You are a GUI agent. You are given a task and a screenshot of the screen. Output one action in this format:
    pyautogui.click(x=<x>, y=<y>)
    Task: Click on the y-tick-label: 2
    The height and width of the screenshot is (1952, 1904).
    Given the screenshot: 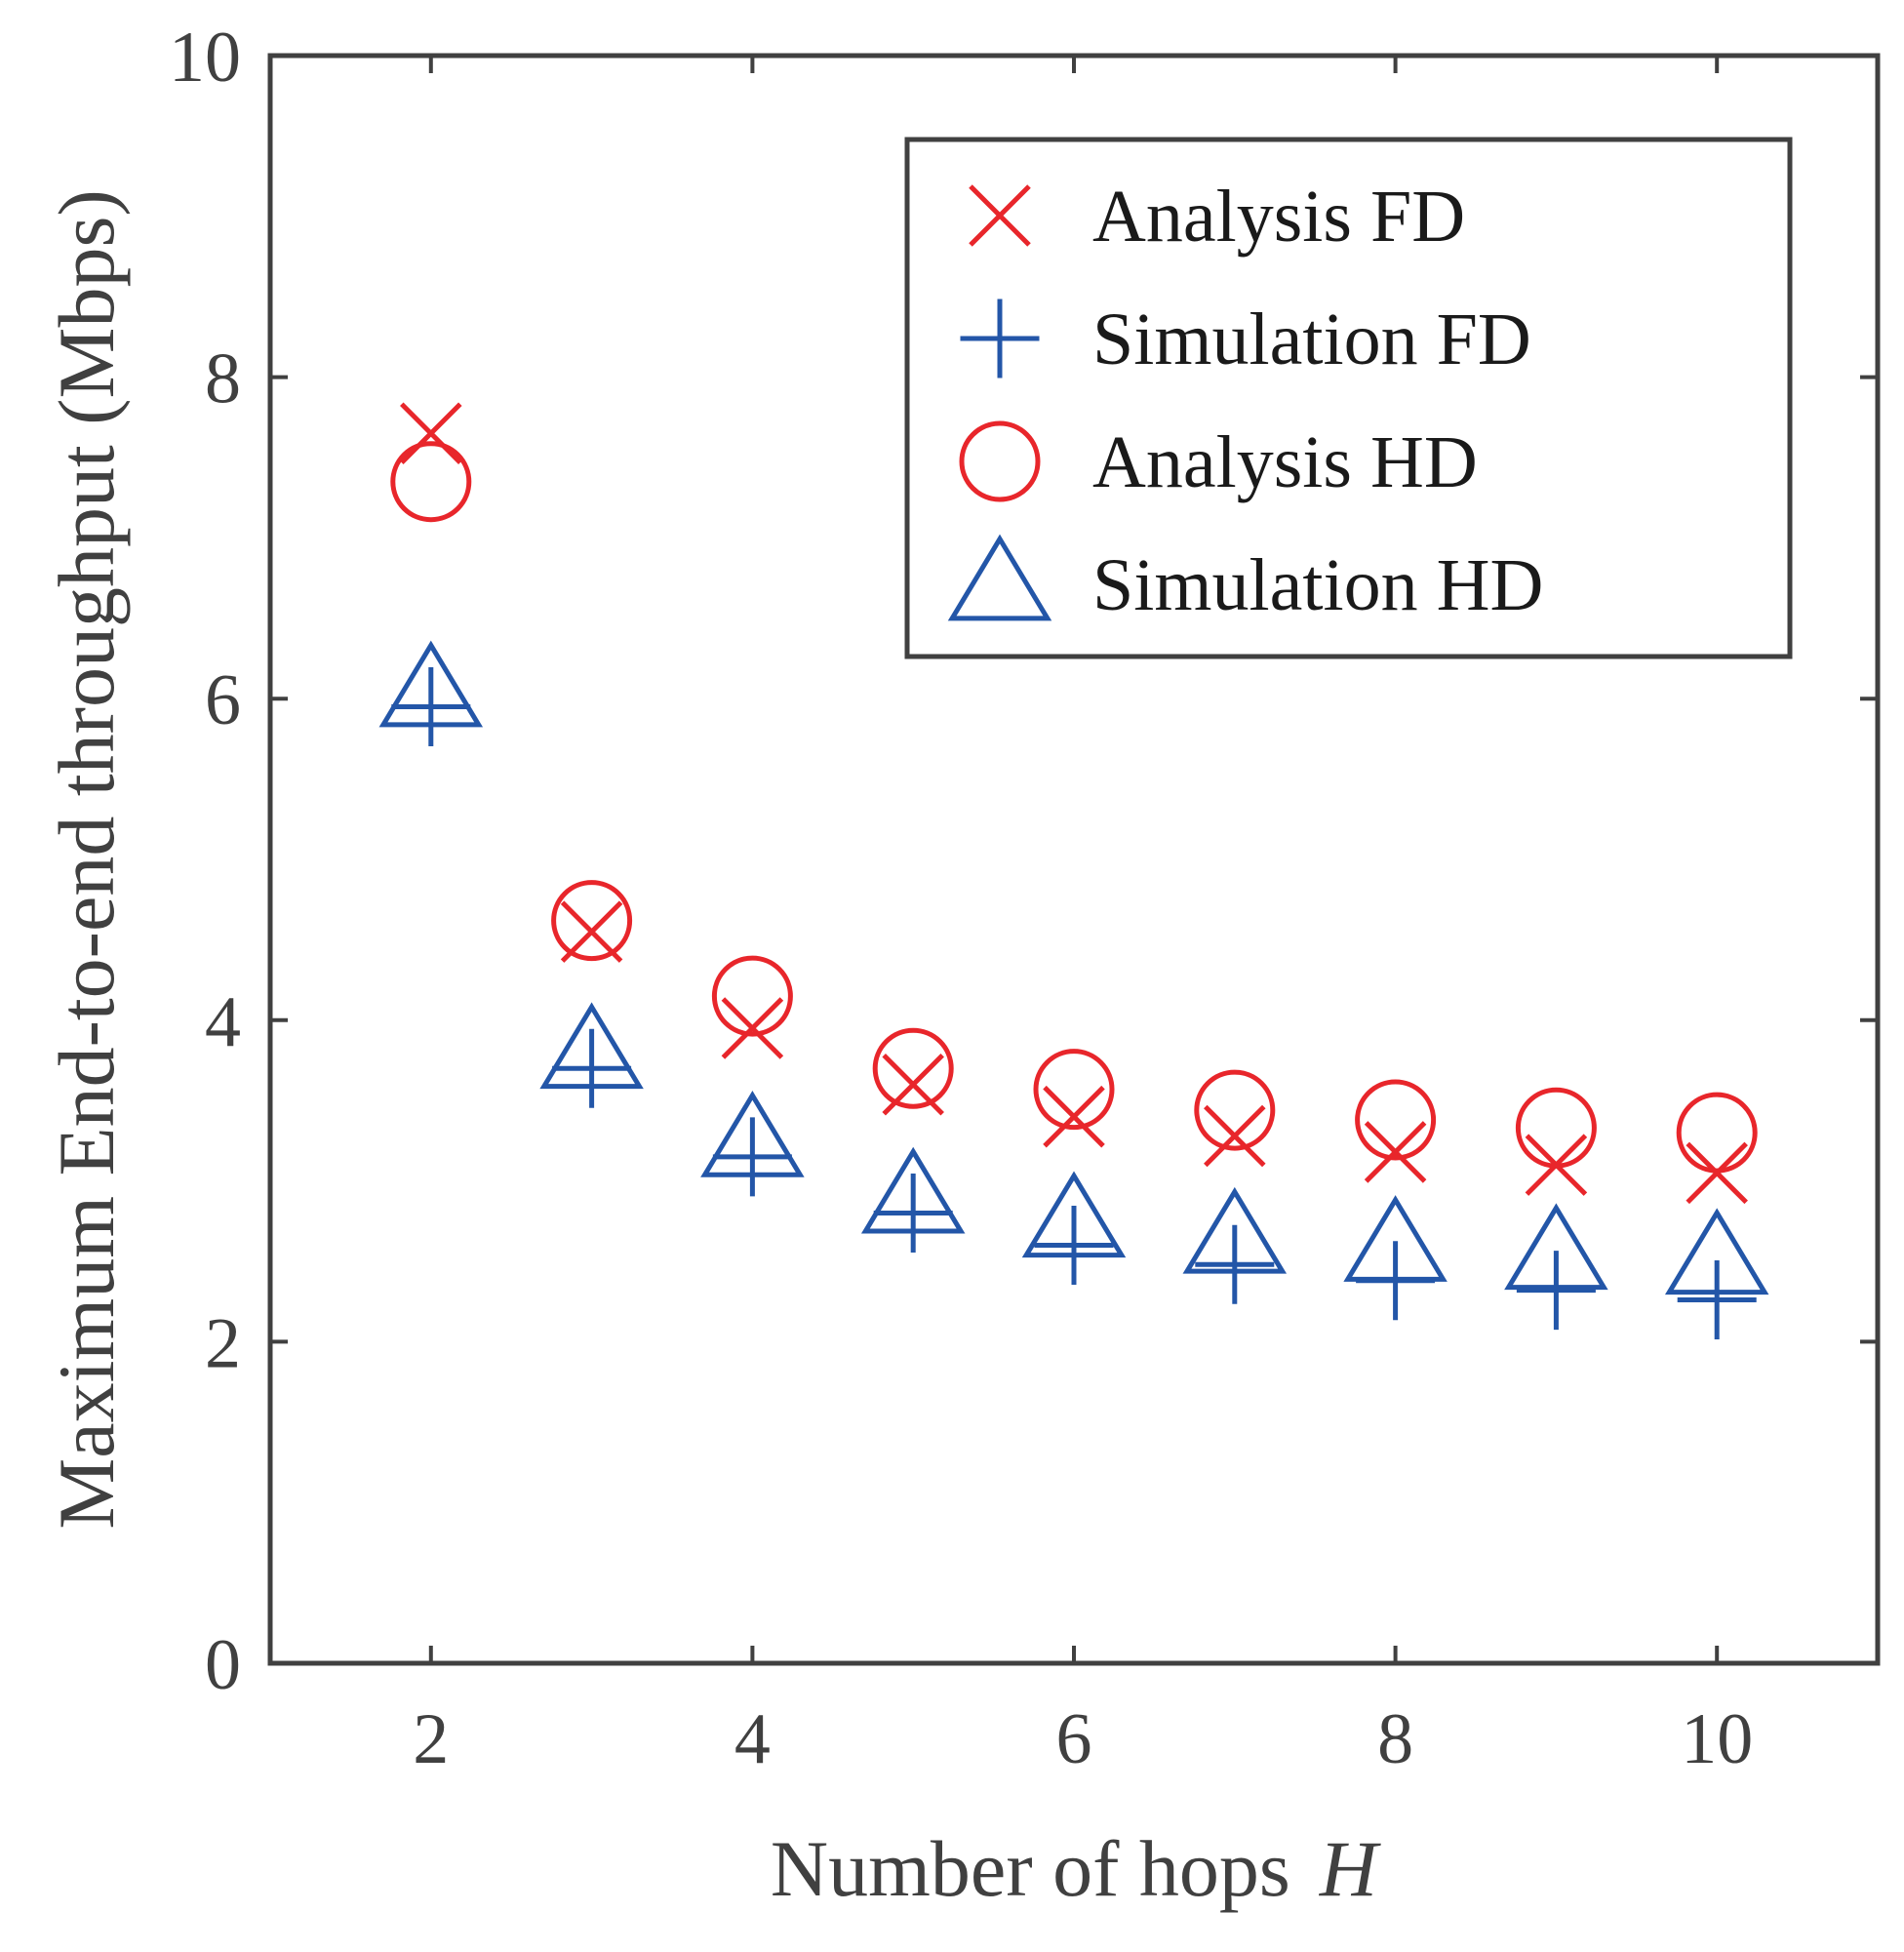 What is the action you would take?
    pyautogui.click(x=223, y=1343)
    